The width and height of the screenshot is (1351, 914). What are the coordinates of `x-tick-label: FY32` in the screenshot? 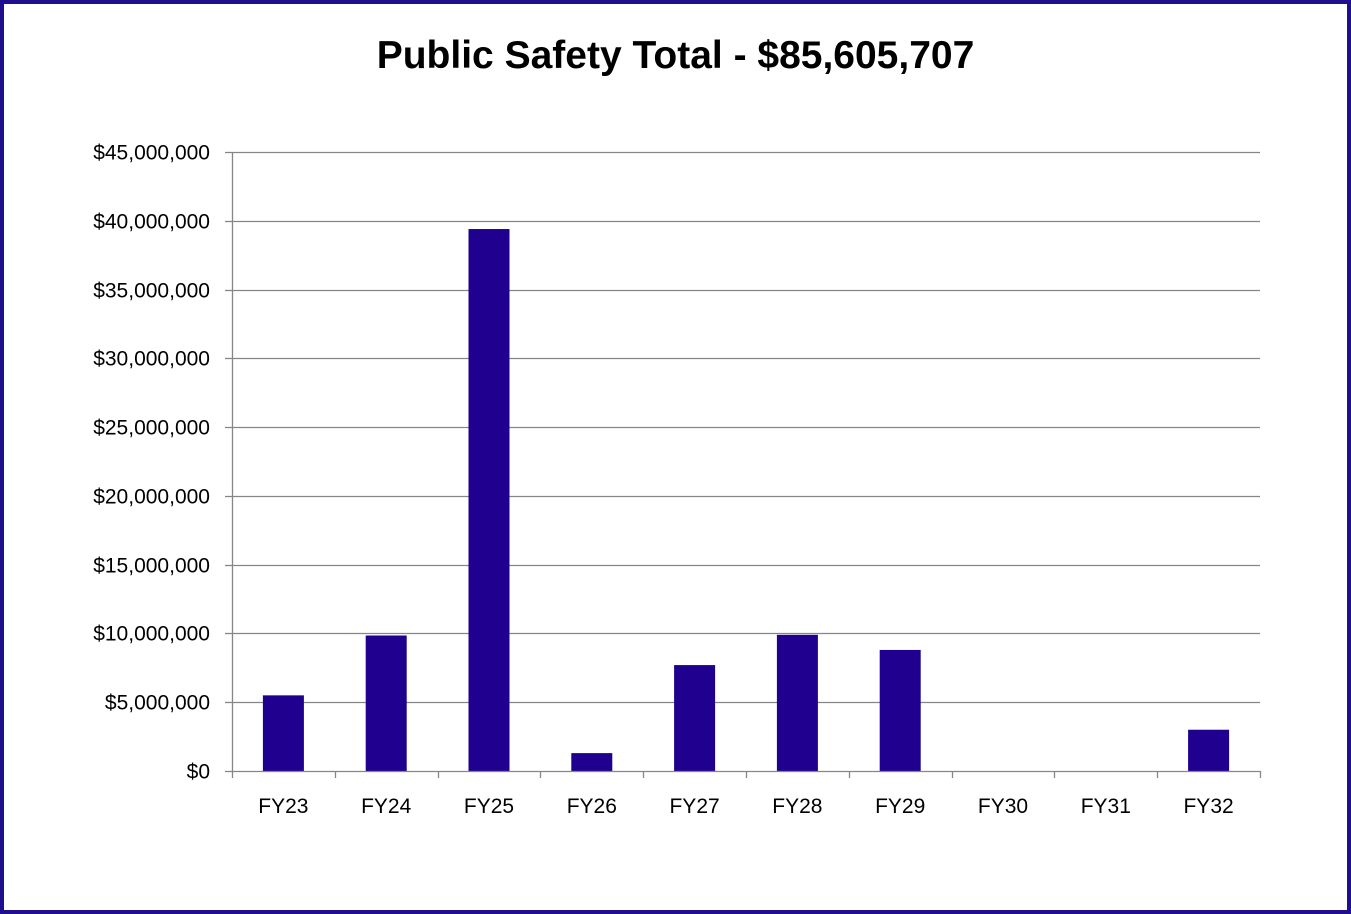 It's located at (1208, 806).